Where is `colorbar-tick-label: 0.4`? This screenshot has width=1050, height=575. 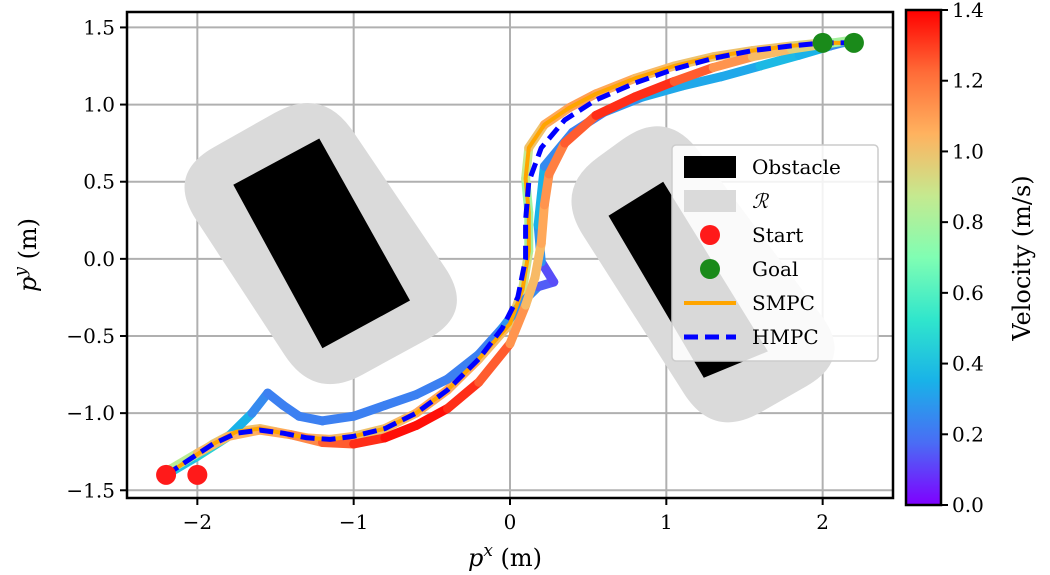
colorbar-tick-label: 0.4 is located at coordinates (968, 364).